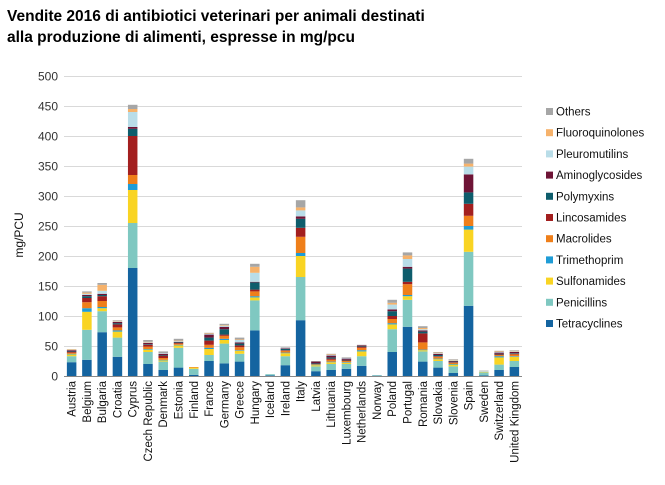 The height and width of the screenshot is (485, 665). What do you see at coordinates (271, 399) in the screenshot?
I see `x-tick-label: Iceland` at bounding box center [271, 399].